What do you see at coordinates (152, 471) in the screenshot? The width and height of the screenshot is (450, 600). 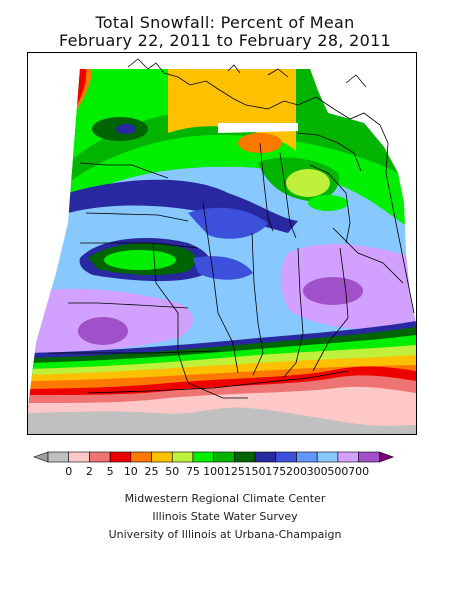 I see `legend-label: 25` at bounding box center [152, 471].